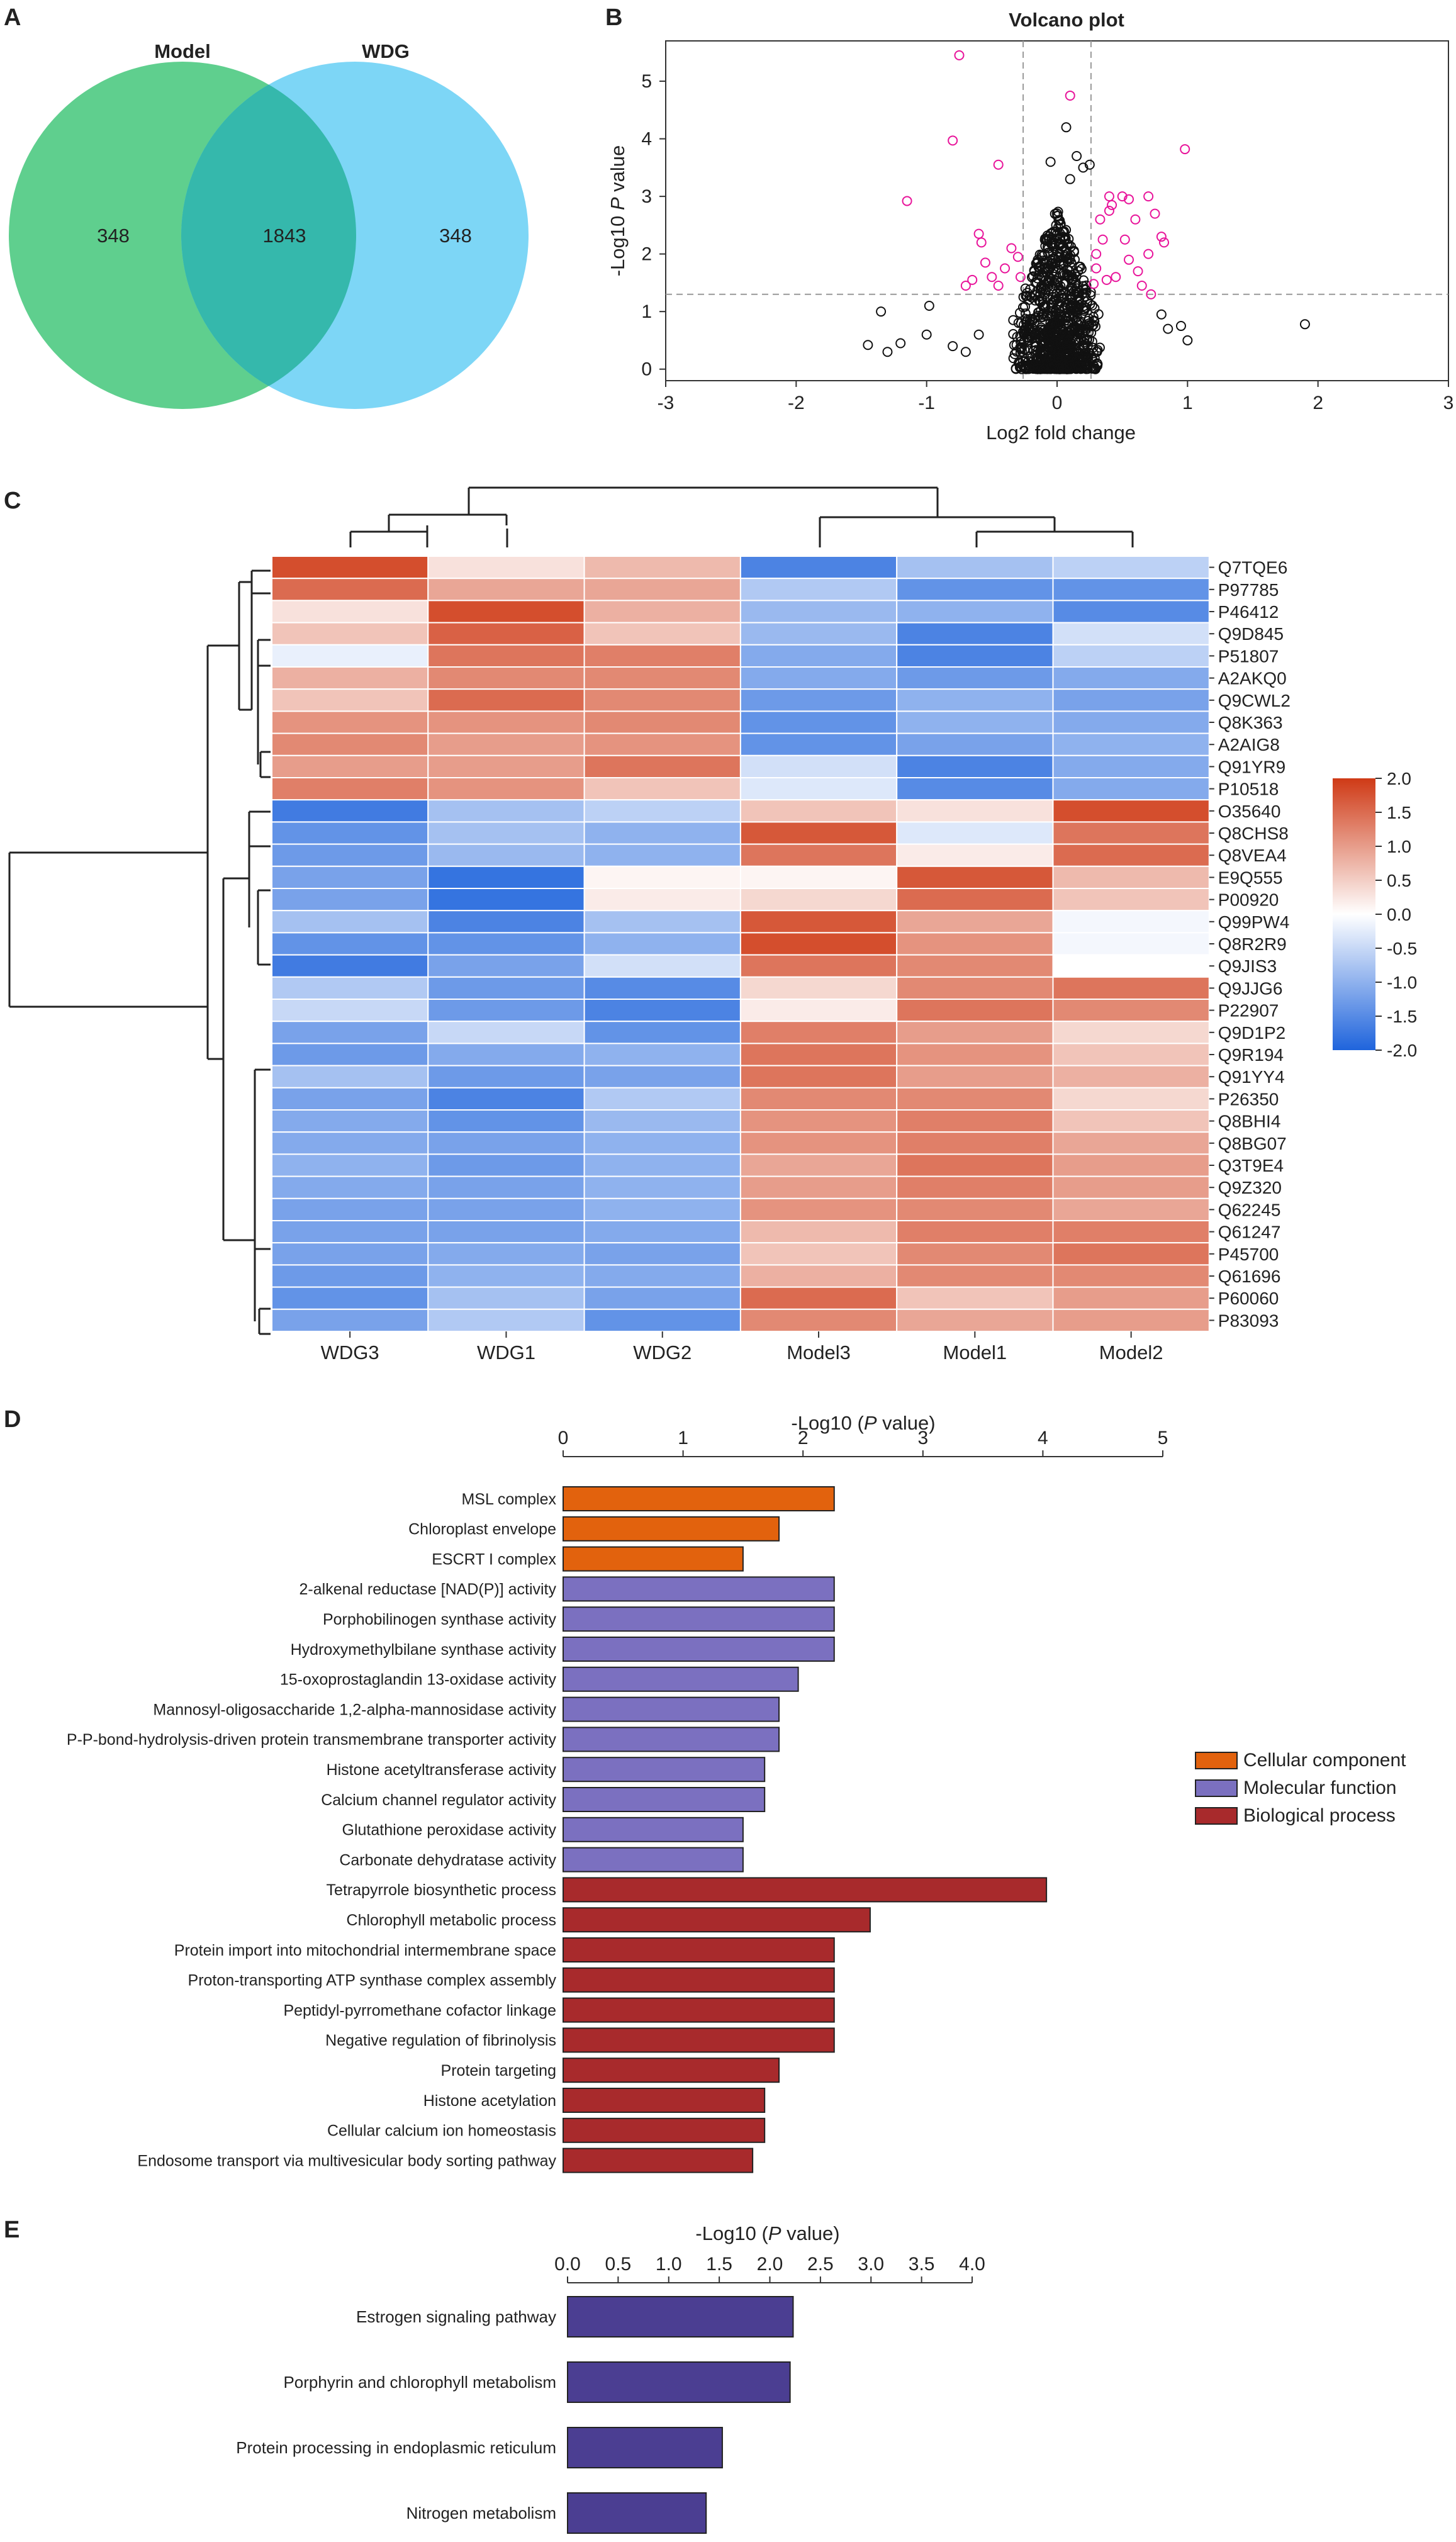 This screenshot has height=2542, width=1456. I want to click on bar-x-tick-label: 0, so click(563, 1438).